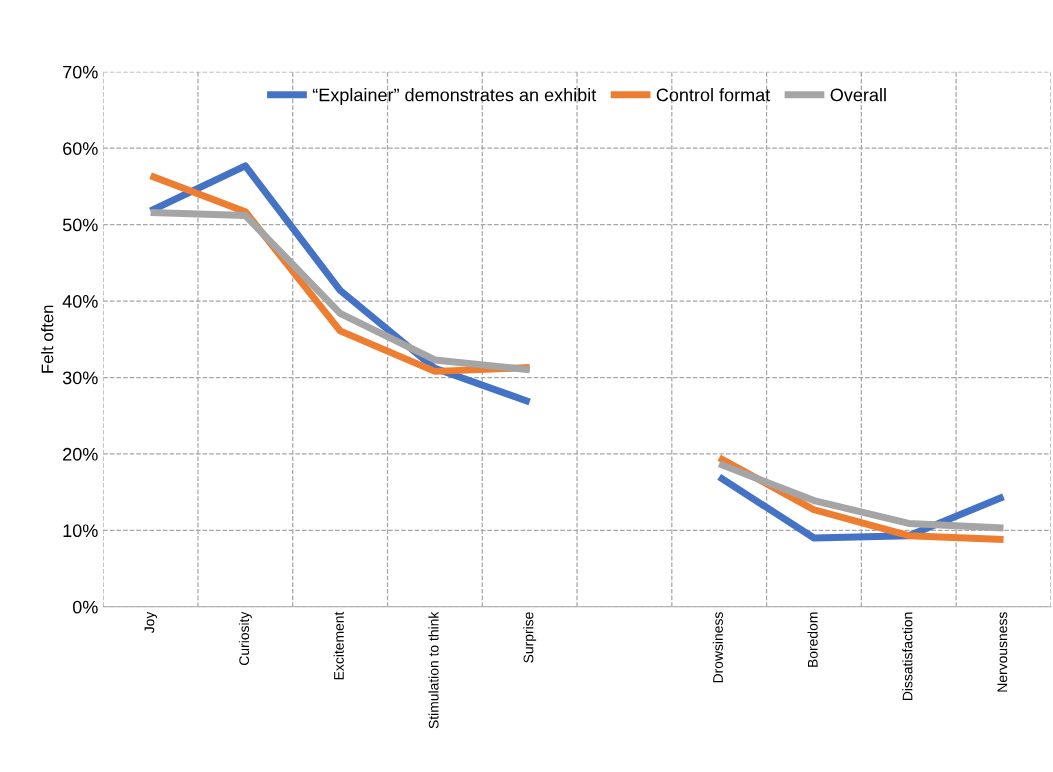 This screenshot has height=772, width=1053. I want to click on x-tick-label: Joy, so click(151, 622).